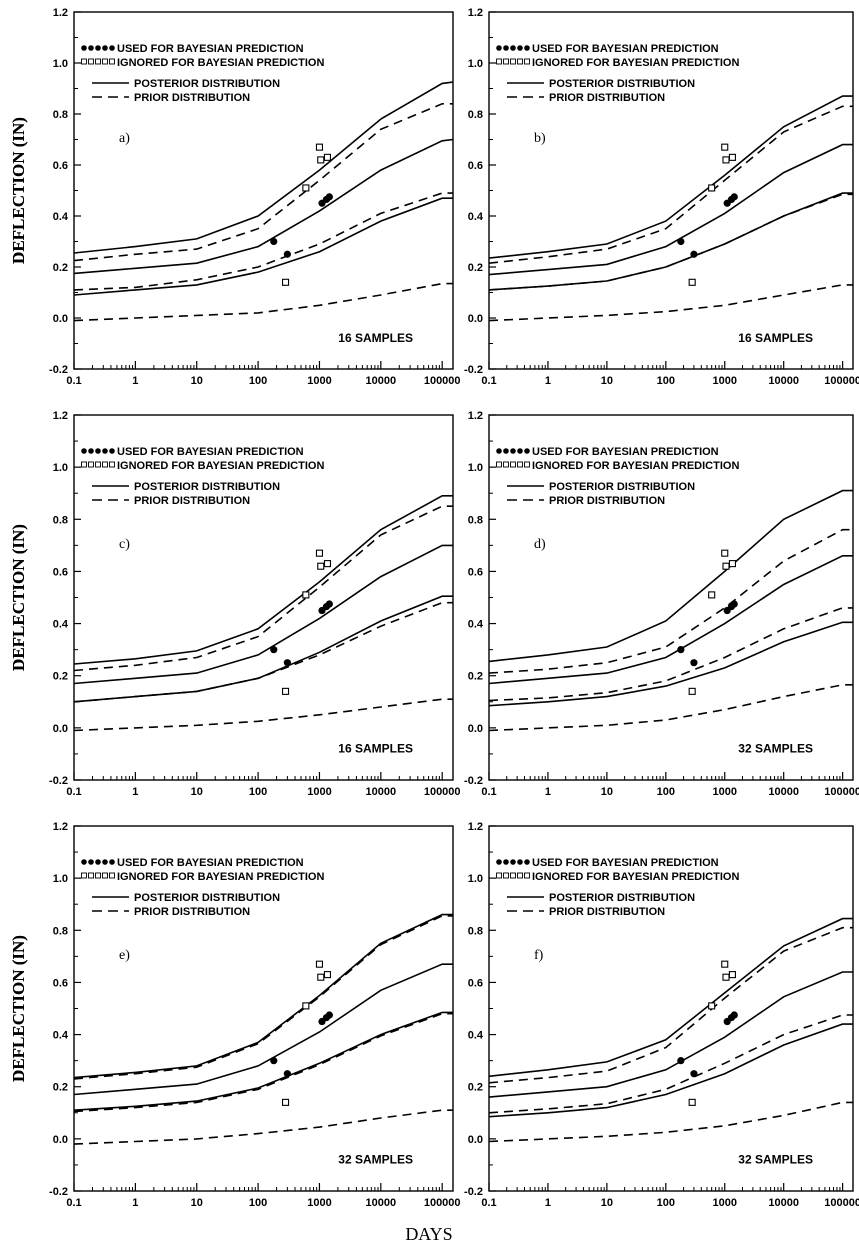 Image resolution: width=859 pixels, height=1249 pixels. Describe the element at coordinates (18, 597) in the screenshot. I see `y-axis-label: DEFLECTION (IN)` at that location.